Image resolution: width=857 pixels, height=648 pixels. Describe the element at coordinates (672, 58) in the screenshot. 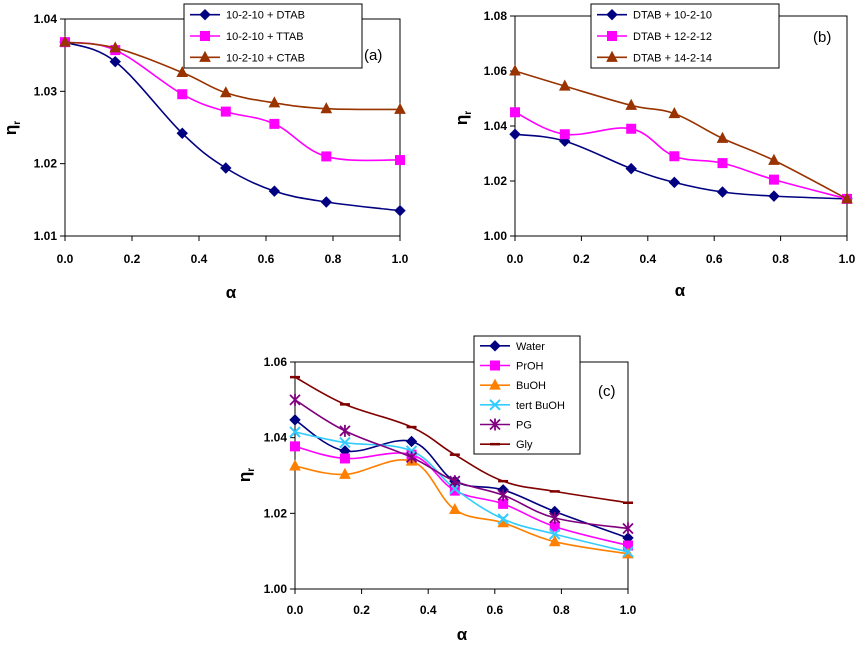

I see `legend-label: DTAB + 14-2-14` at that location.